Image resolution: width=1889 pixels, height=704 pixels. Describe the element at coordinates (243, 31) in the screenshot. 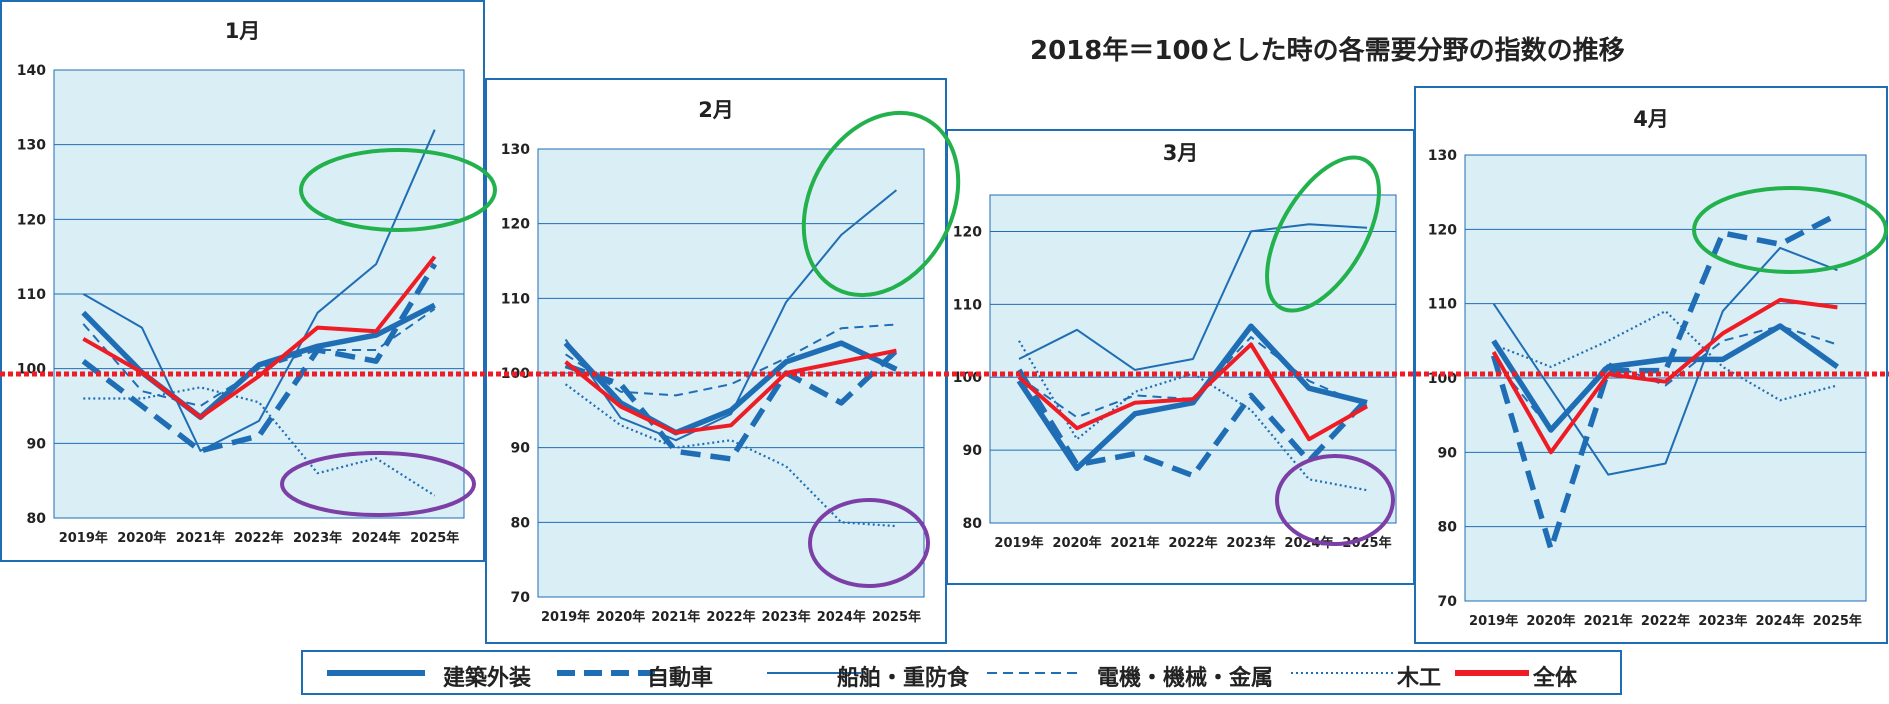

I see `chart-title: 1月` at that location.